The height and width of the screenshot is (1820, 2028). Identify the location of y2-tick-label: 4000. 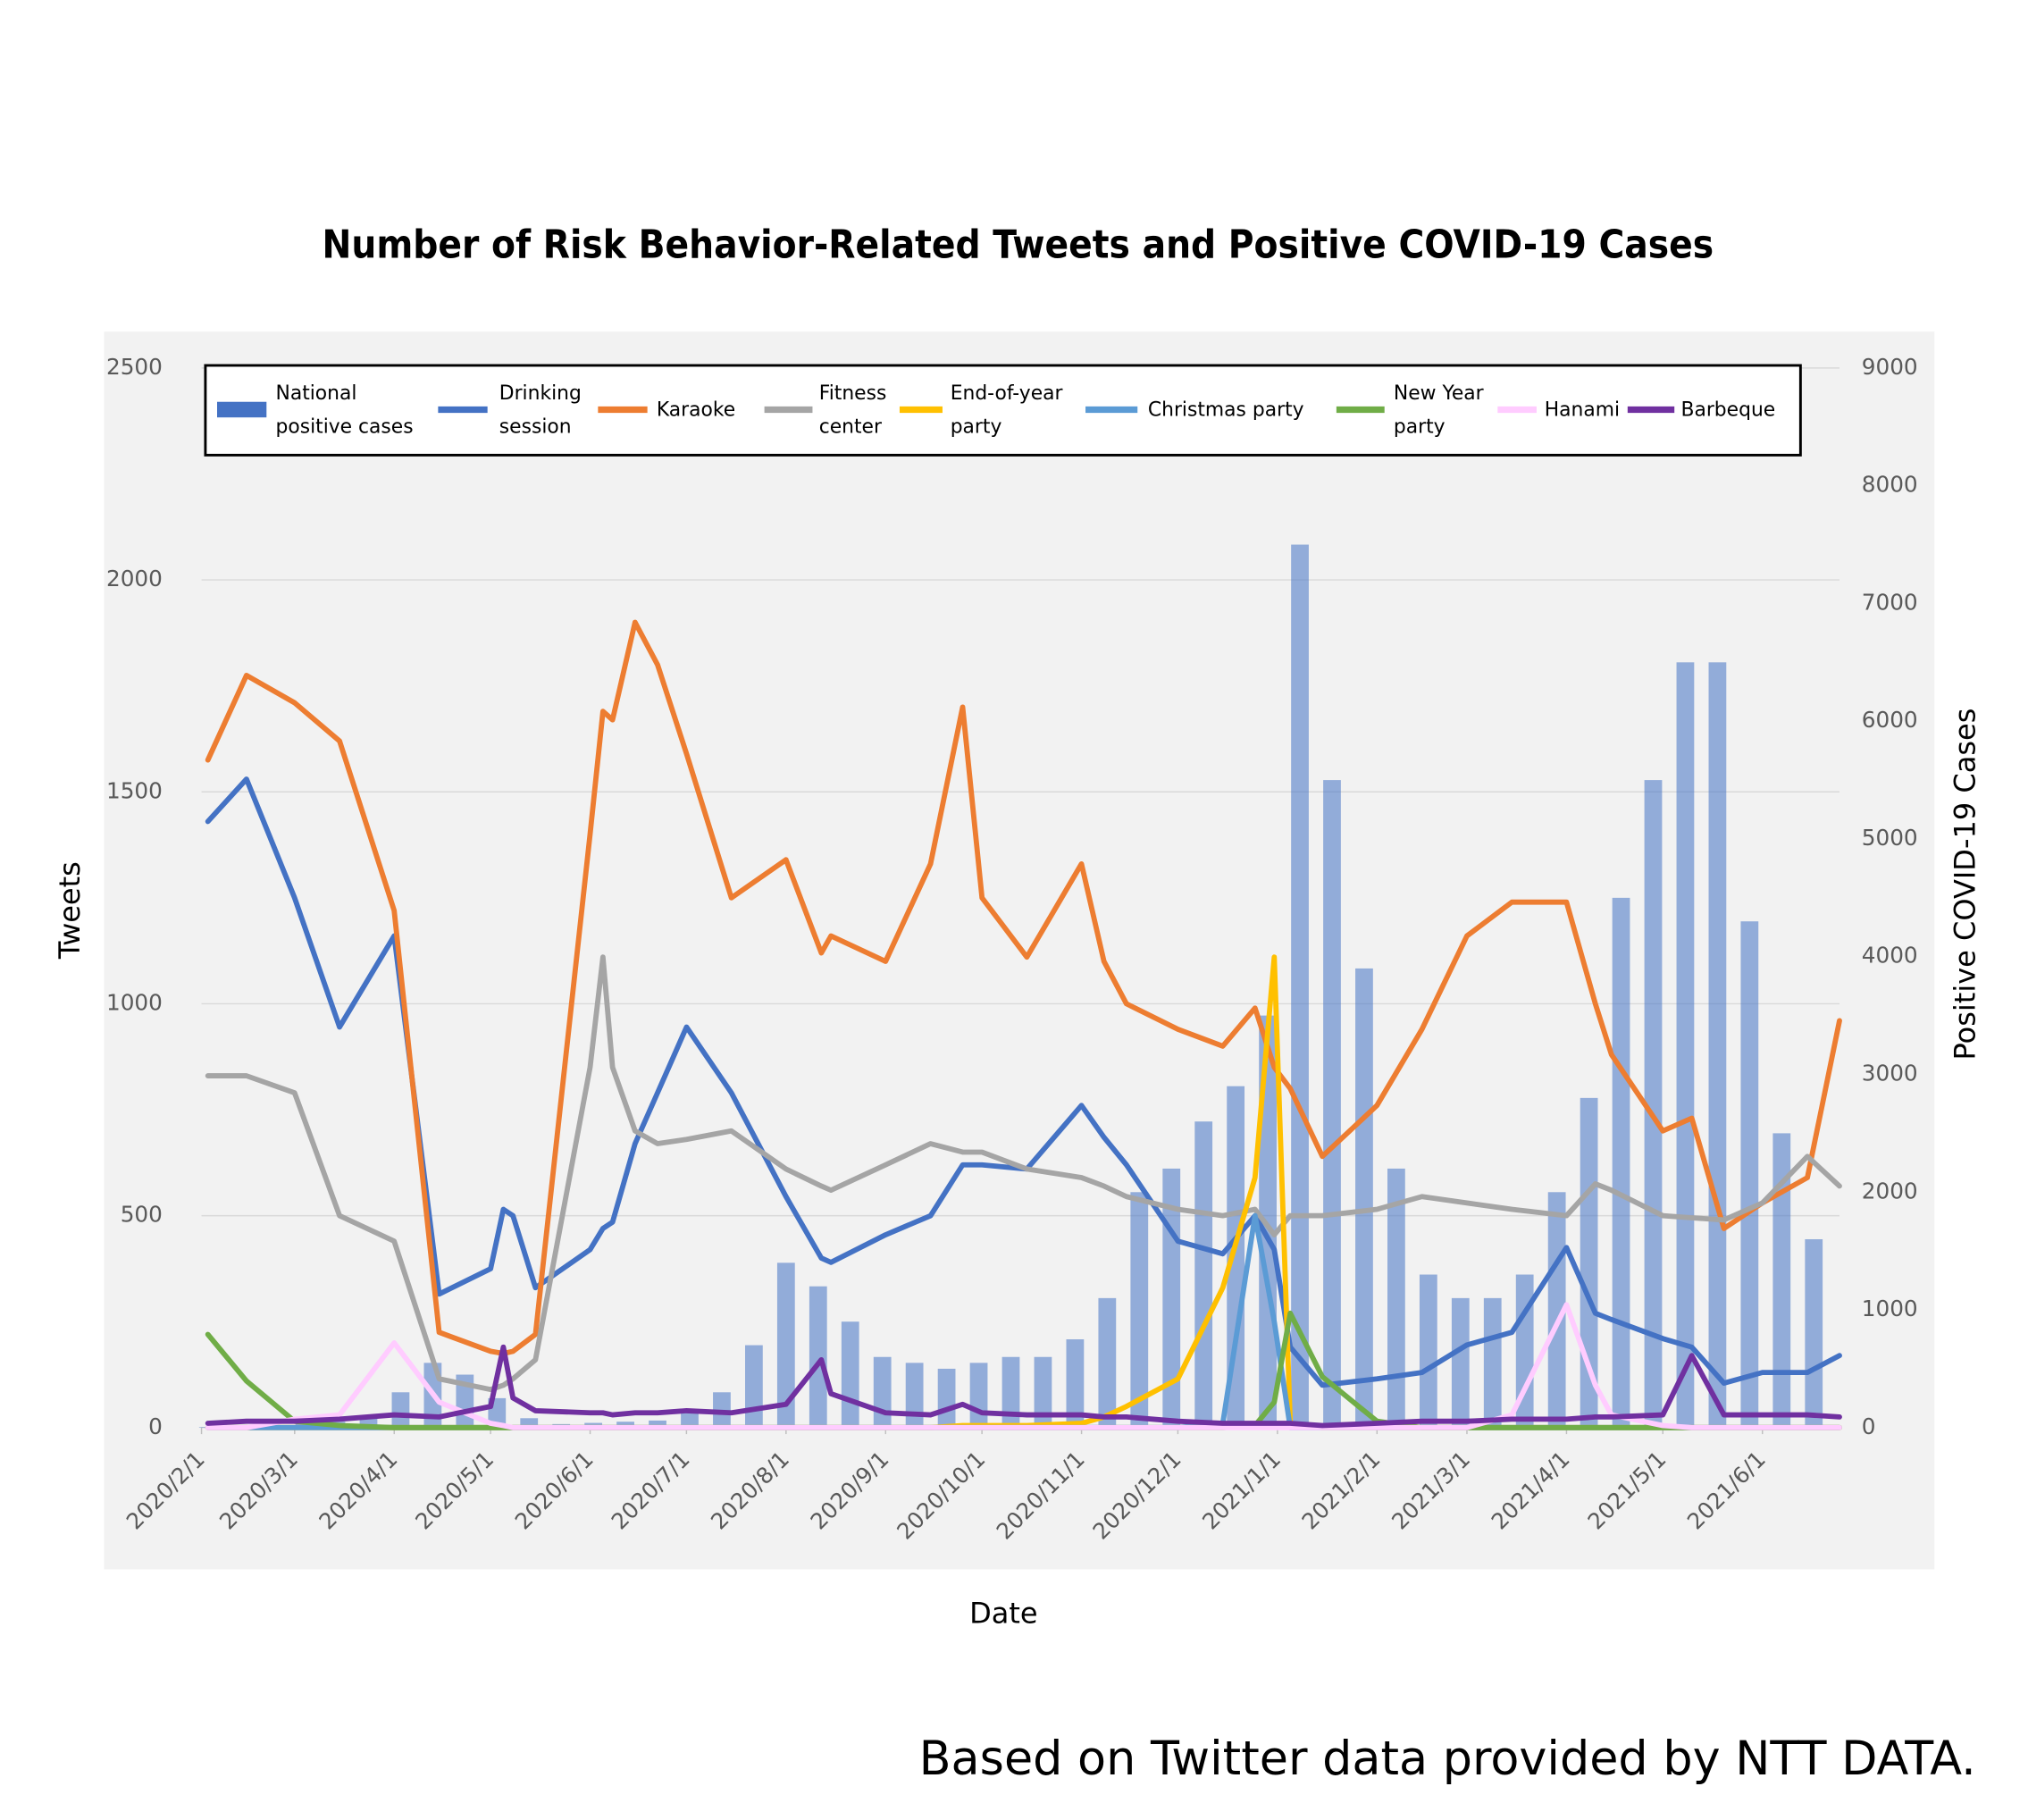
(1890, 956).